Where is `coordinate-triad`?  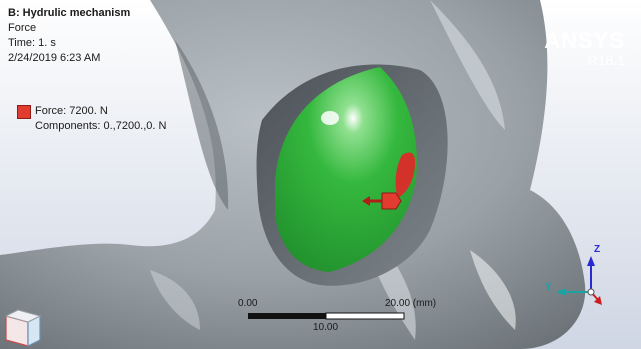
coordinate-triad is located at coordinates (579, 280).